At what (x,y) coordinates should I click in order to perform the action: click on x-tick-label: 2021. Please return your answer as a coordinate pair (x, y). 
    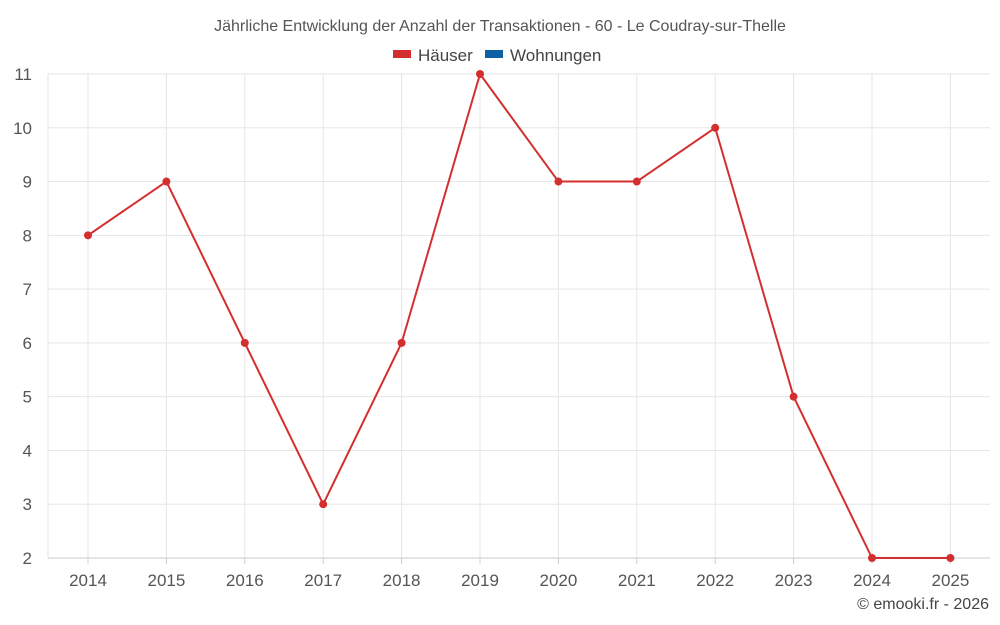
    Looking at the image, I should click on (637, 580).